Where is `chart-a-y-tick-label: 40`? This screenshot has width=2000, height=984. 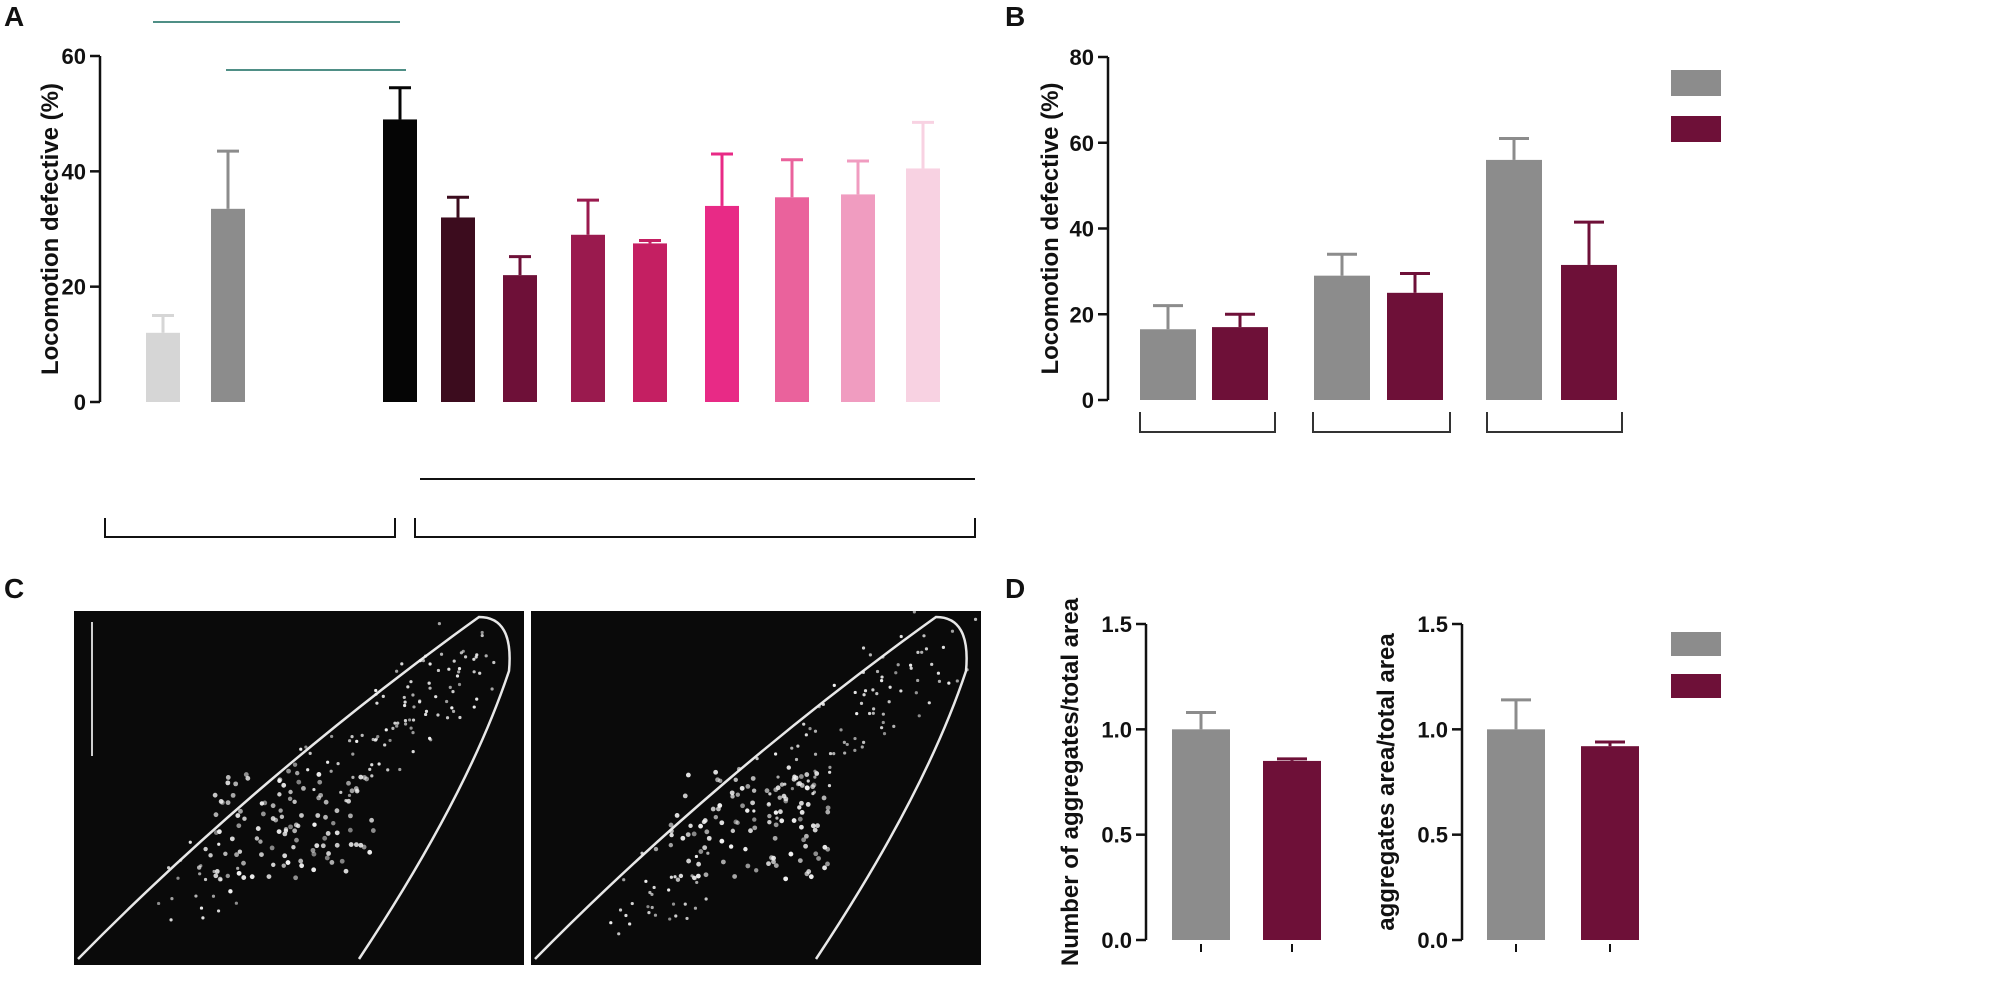 chart-a-y-tick-label: 40 is located at coordinates (74, 171).